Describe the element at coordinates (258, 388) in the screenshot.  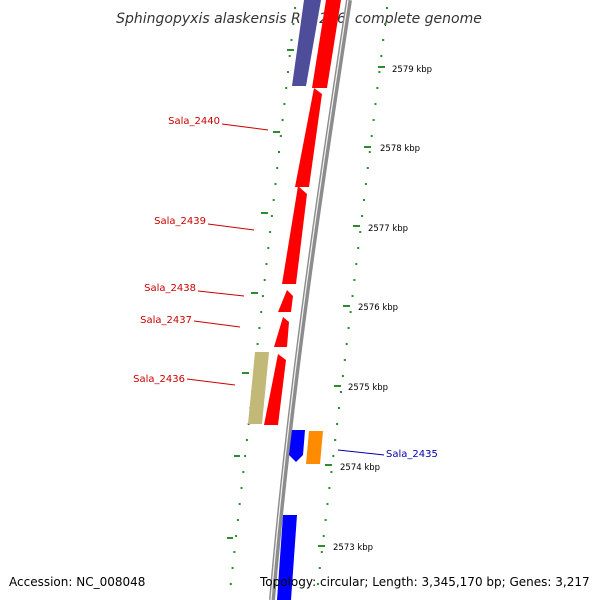
I see `gene-khaki` at that location.